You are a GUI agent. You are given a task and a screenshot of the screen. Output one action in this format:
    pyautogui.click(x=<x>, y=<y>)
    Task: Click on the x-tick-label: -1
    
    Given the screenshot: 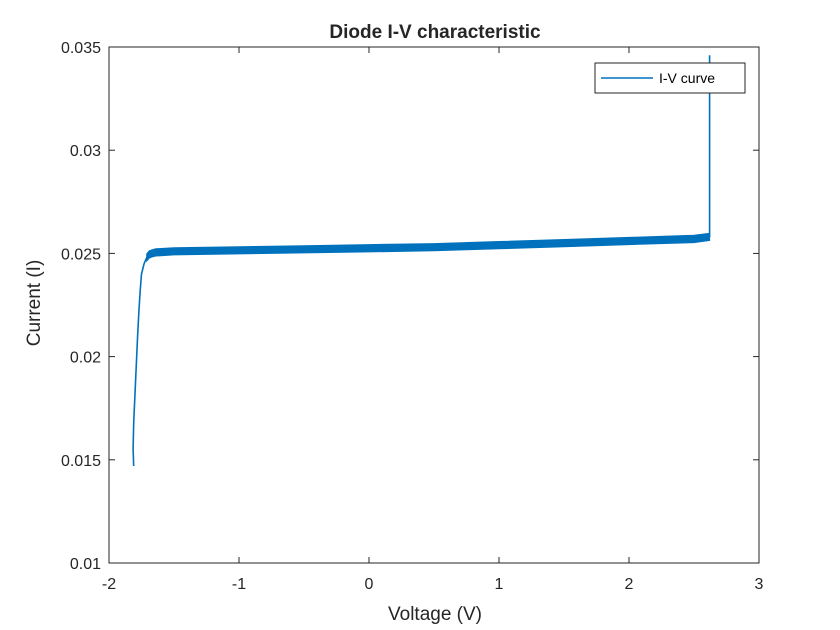 What is the action you would take?
    pyautogui.click(x=239, y=584)
    